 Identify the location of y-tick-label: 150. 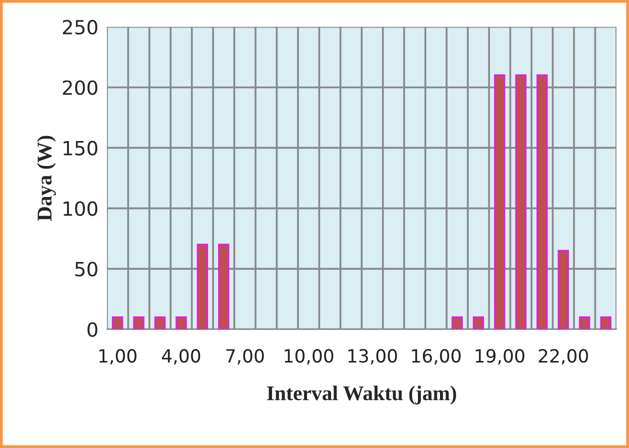
(81, 148).